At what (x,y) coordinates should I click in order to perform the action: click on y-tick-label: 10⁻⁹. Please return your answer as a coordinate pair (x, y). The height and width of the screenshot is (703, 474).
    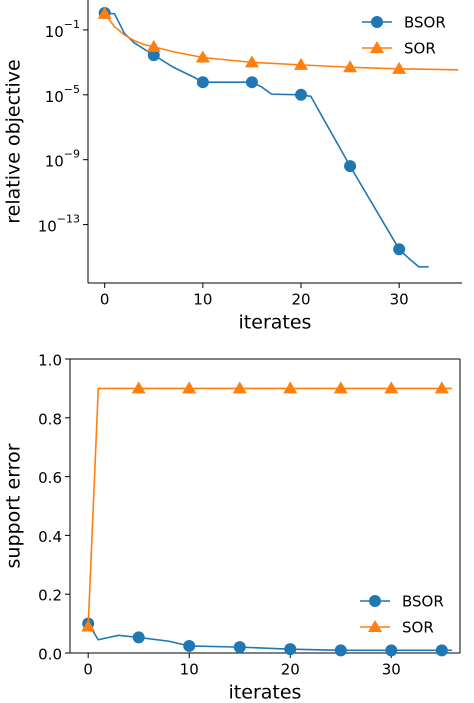
    Looking at the image, I should click on (62, 159).